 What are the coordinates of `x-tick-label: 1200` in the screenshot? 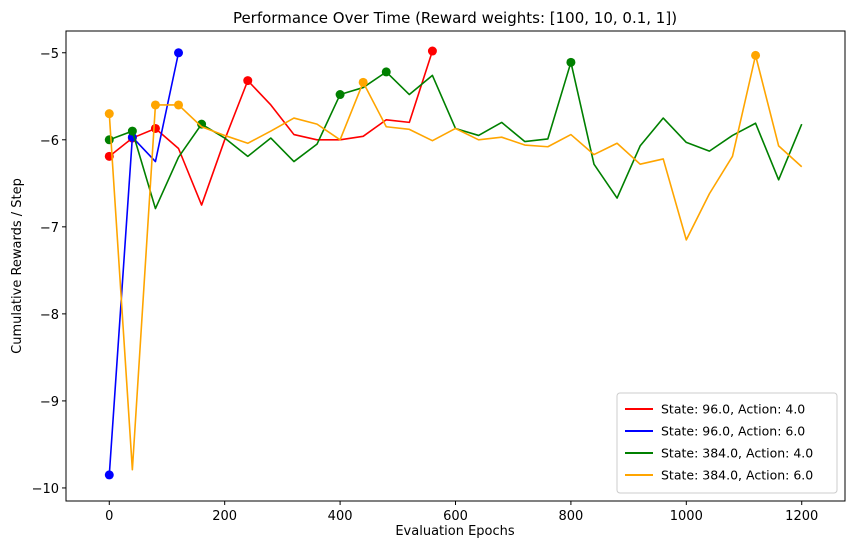 It's located at (801, 516).